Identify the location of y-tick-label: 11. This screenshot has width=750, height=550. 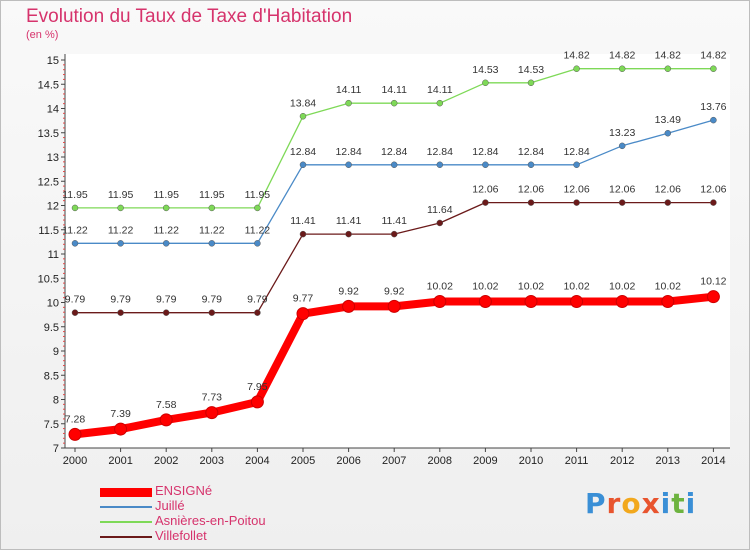
(53, 255).